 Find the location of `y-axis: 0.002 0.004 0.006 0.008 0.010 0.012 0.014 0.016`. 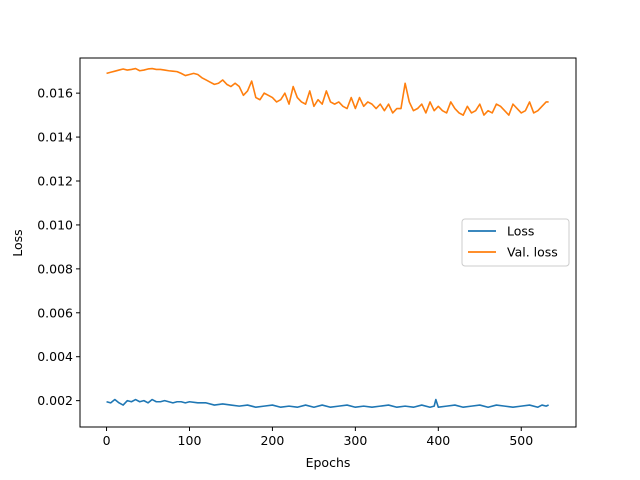

y-axis: 0.002 0.004 0.006 0.008 0.010 0.012 0.014 0.016 is located at coordinates (58, 247).